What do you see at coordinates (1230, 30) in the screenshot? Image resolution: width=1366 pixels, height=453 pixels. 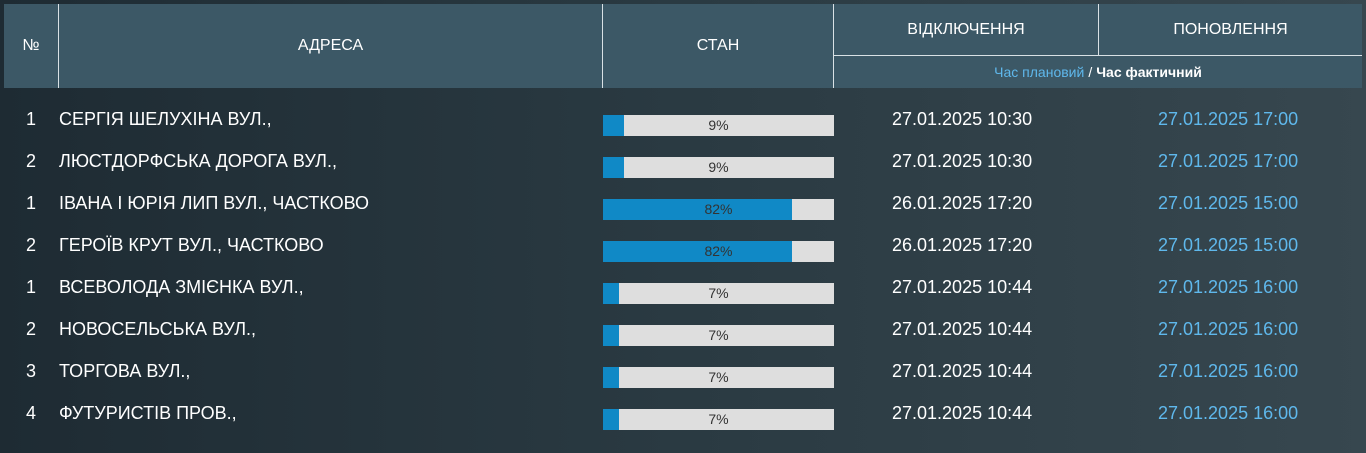 I see `header-update: ПОНОВЛЕННЯ` at bounding box center [1230, 30].